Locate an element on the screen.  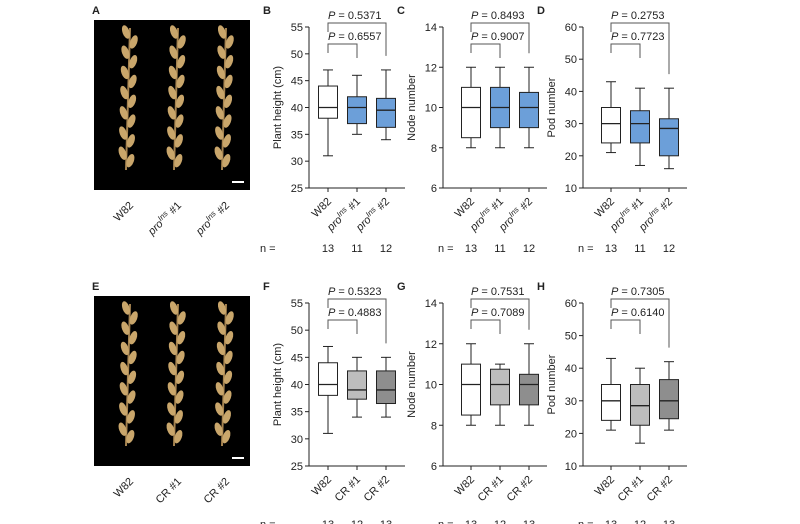
p-value-label: P = 0.4883 is located at coordinates (355, 313).